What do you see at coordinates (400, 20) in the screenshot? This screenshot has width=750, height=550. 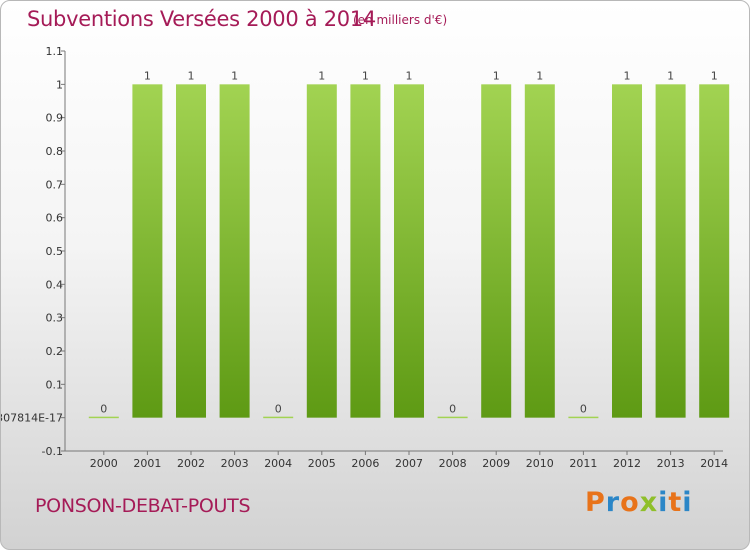 I see `chart-unit-note: (en milliers d'€)` at bounding box center [400, 20].